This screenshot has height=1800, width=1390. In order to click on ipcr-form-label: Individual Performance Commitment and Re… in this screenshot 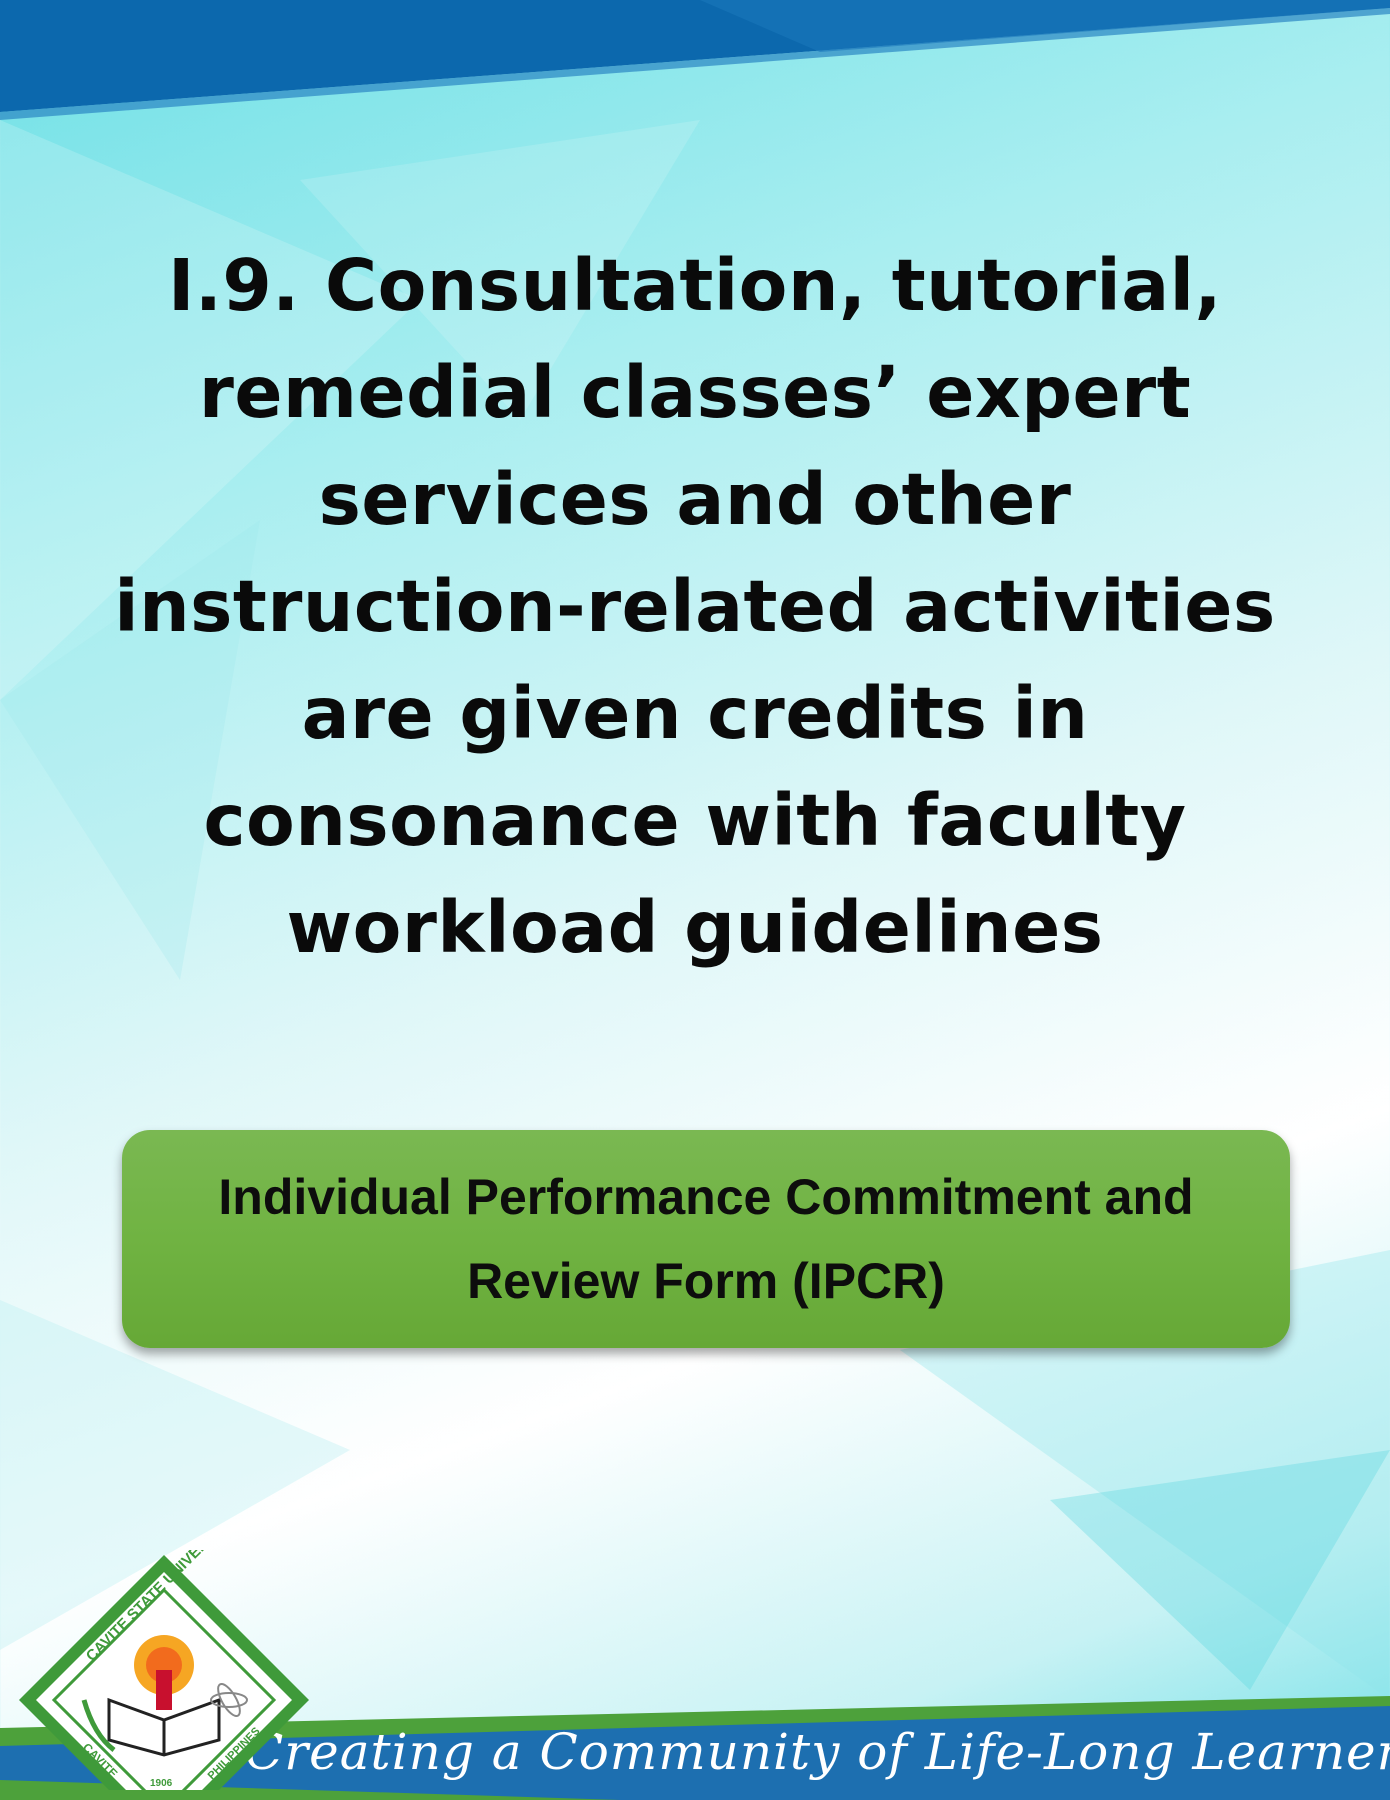, I will do `click(706, 1239)`.